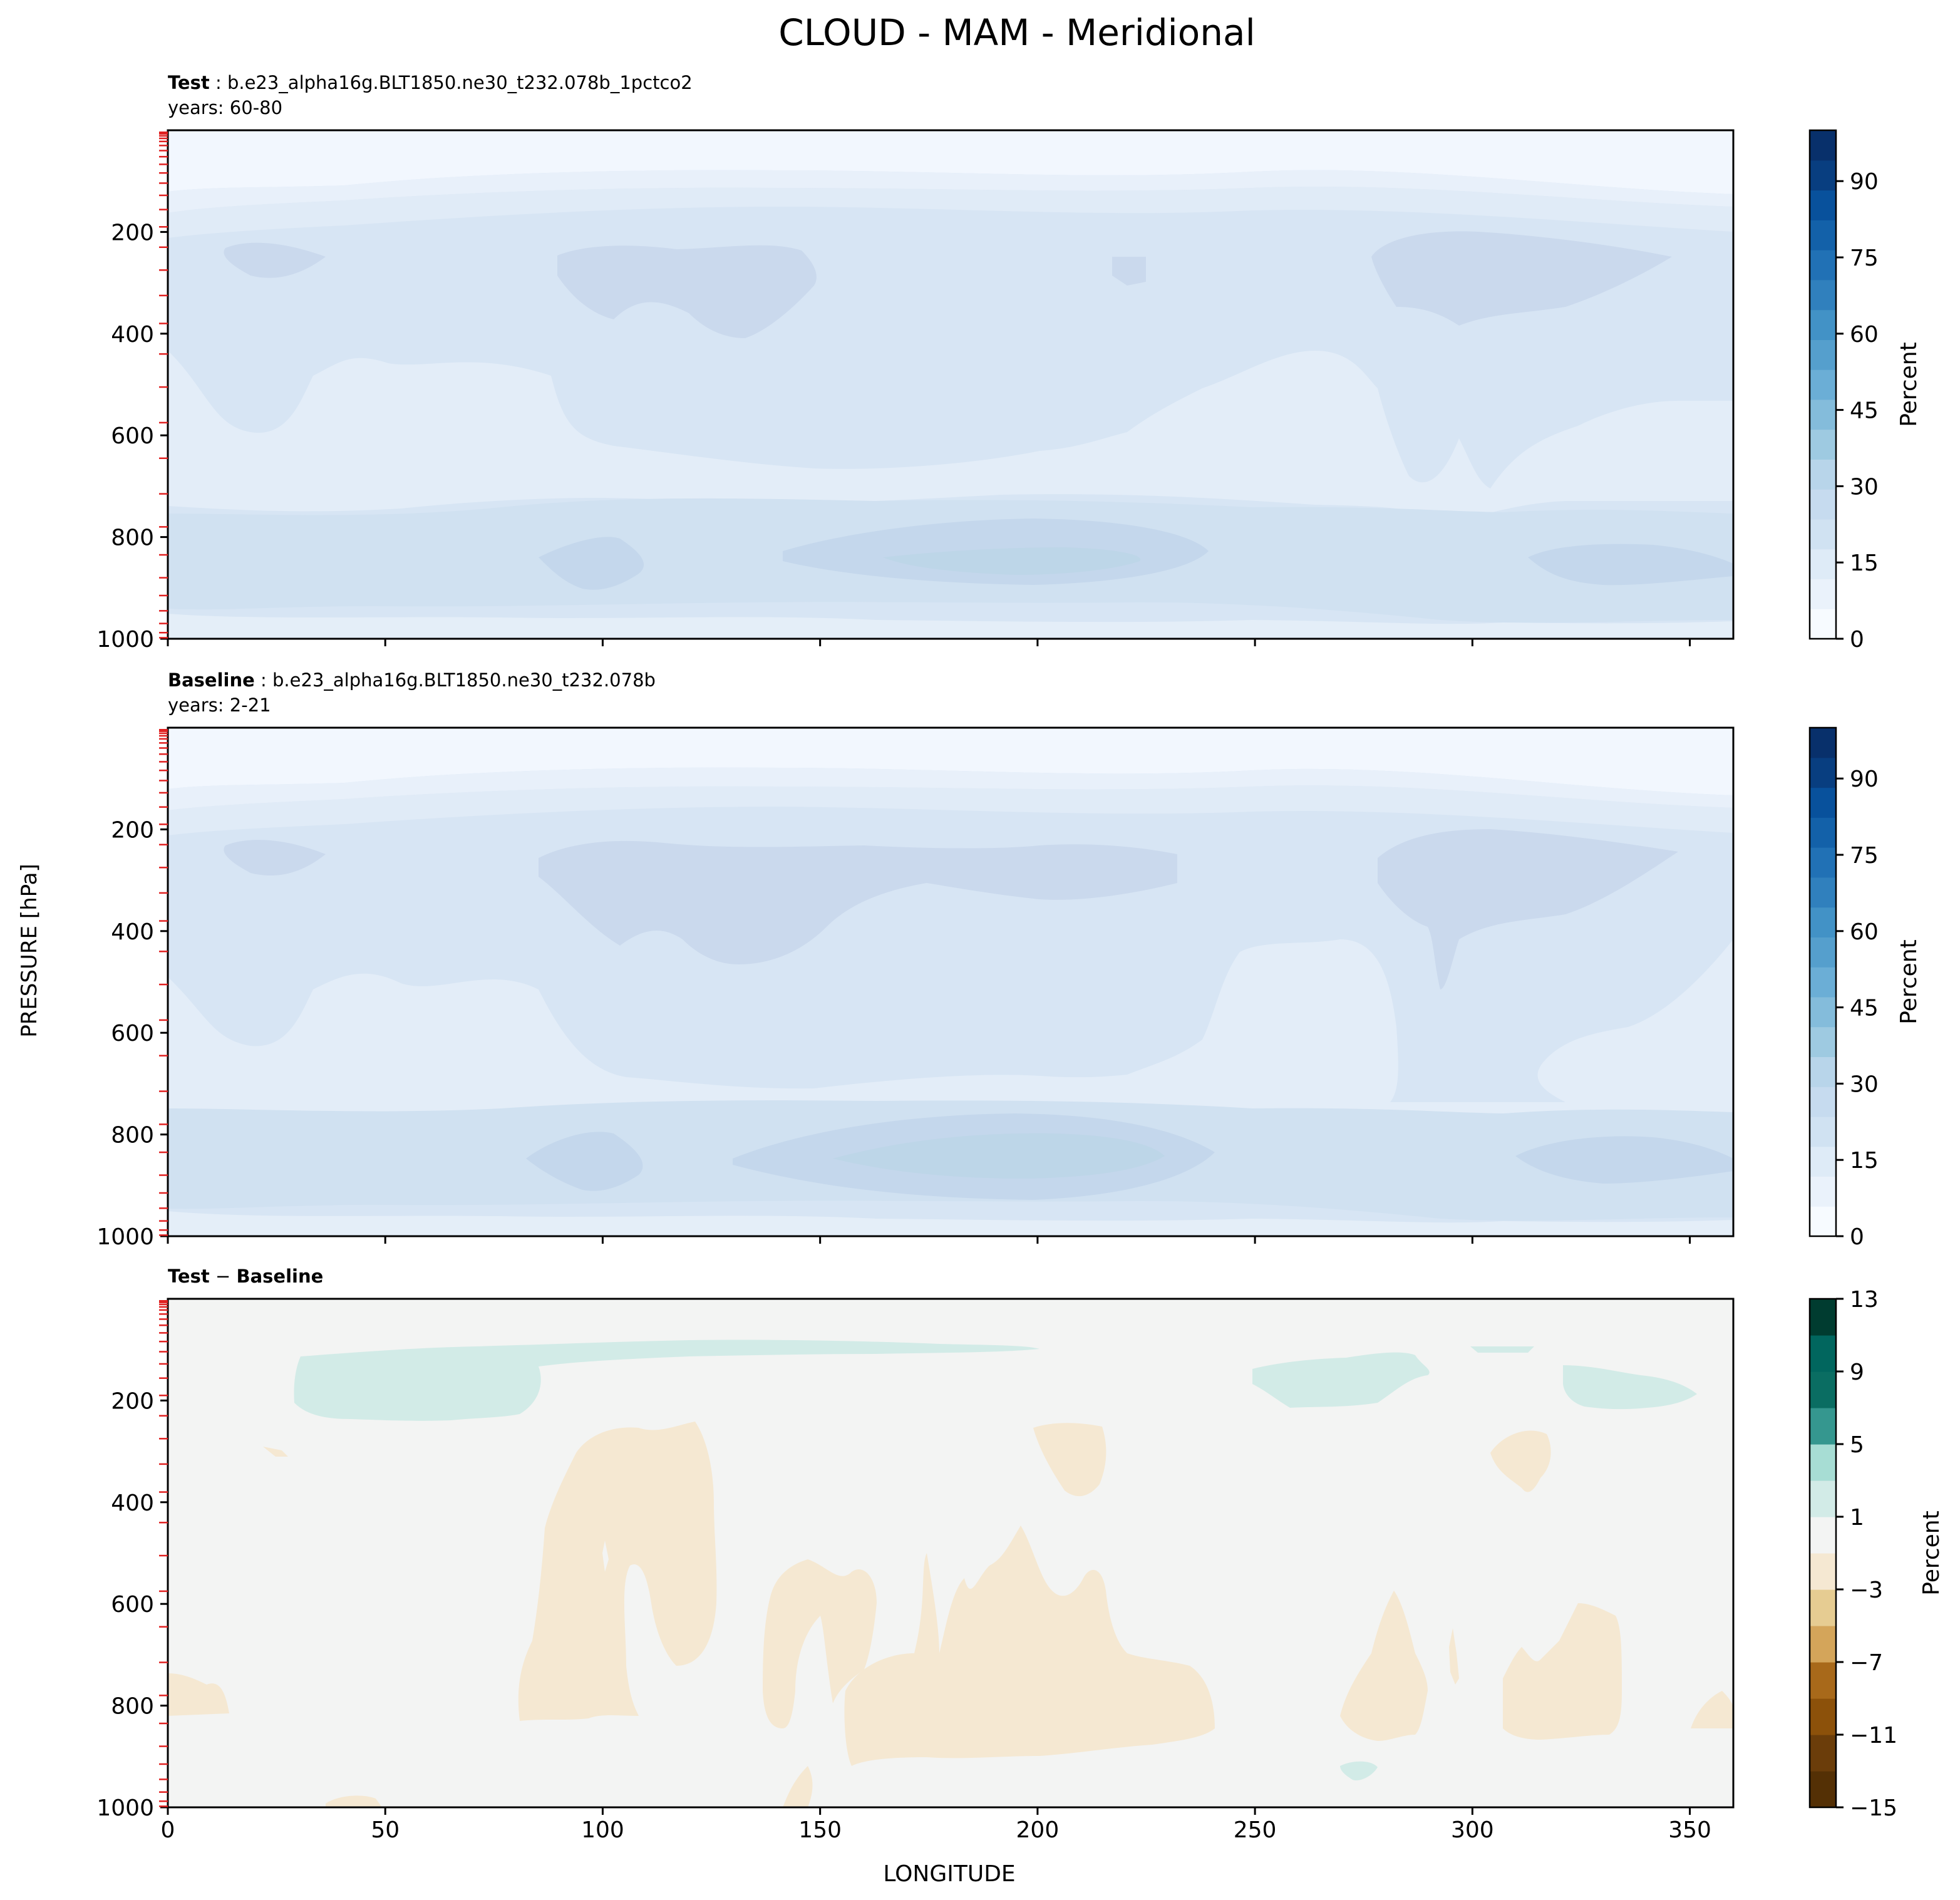  What do you see at coordinates (949, 1874) in the screenshot?
I see `x-axis-label: LONGITUDE` at bounding box center [949, 1874].